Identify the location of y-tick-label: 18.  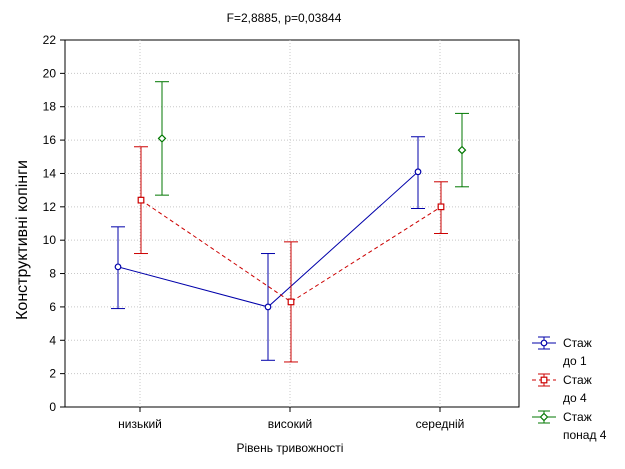
(50, 107).